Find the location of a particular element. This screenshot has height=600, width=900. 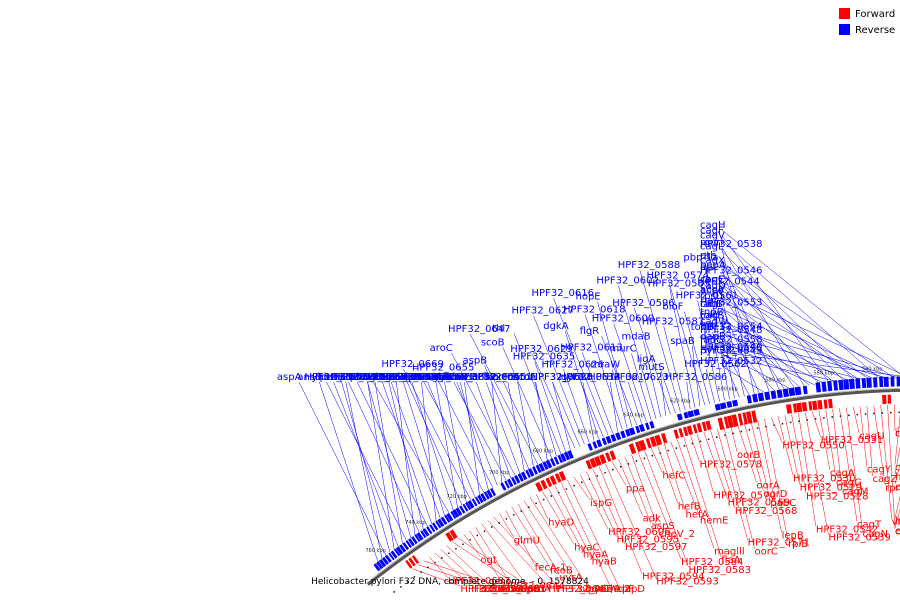

forward-gene-label: cagA is located at coordinates (842, 473).